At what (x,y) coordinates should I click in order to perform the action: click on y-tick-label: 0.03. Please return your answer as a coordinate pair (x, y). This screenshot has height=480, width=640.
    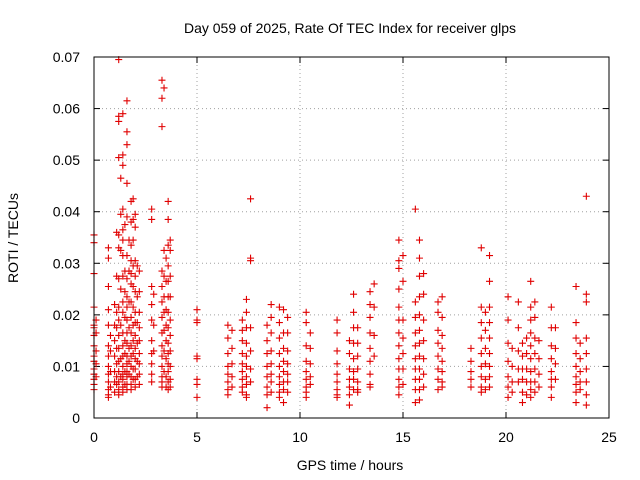
    Looking at the image, I should click on (66, 263).